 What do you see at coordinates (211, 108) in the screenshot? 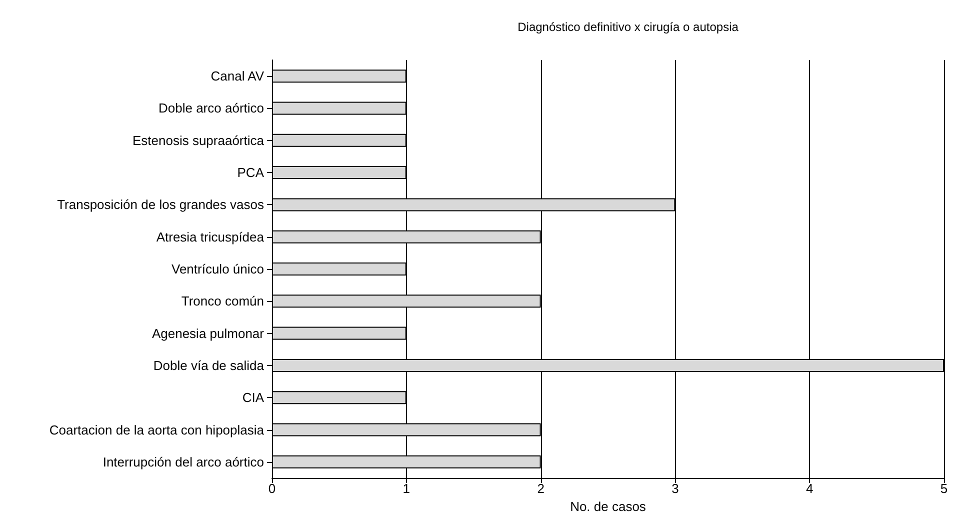
I see `y-tick-label: Doble arco aórtico` at bounding box center [211, 108].